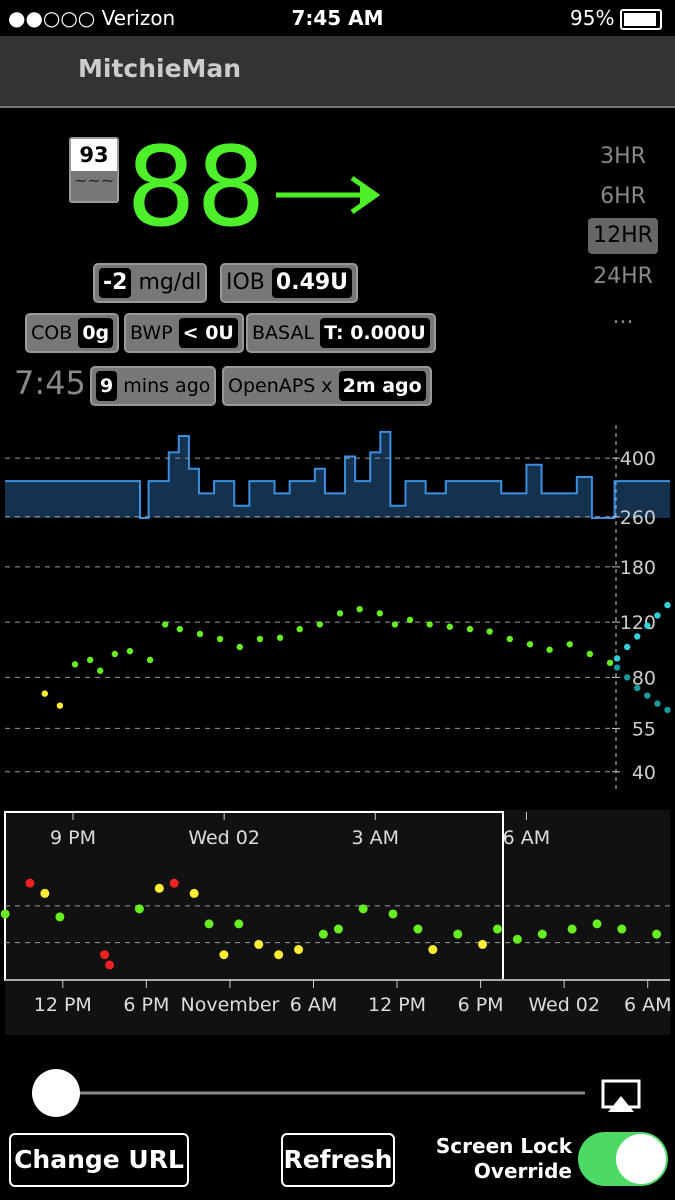 The height and width of the screenshot is (1200, 675). Describe the element at coordinates (375, 333) in the screenshot. I see `basal: T: 0.000U` at that location.